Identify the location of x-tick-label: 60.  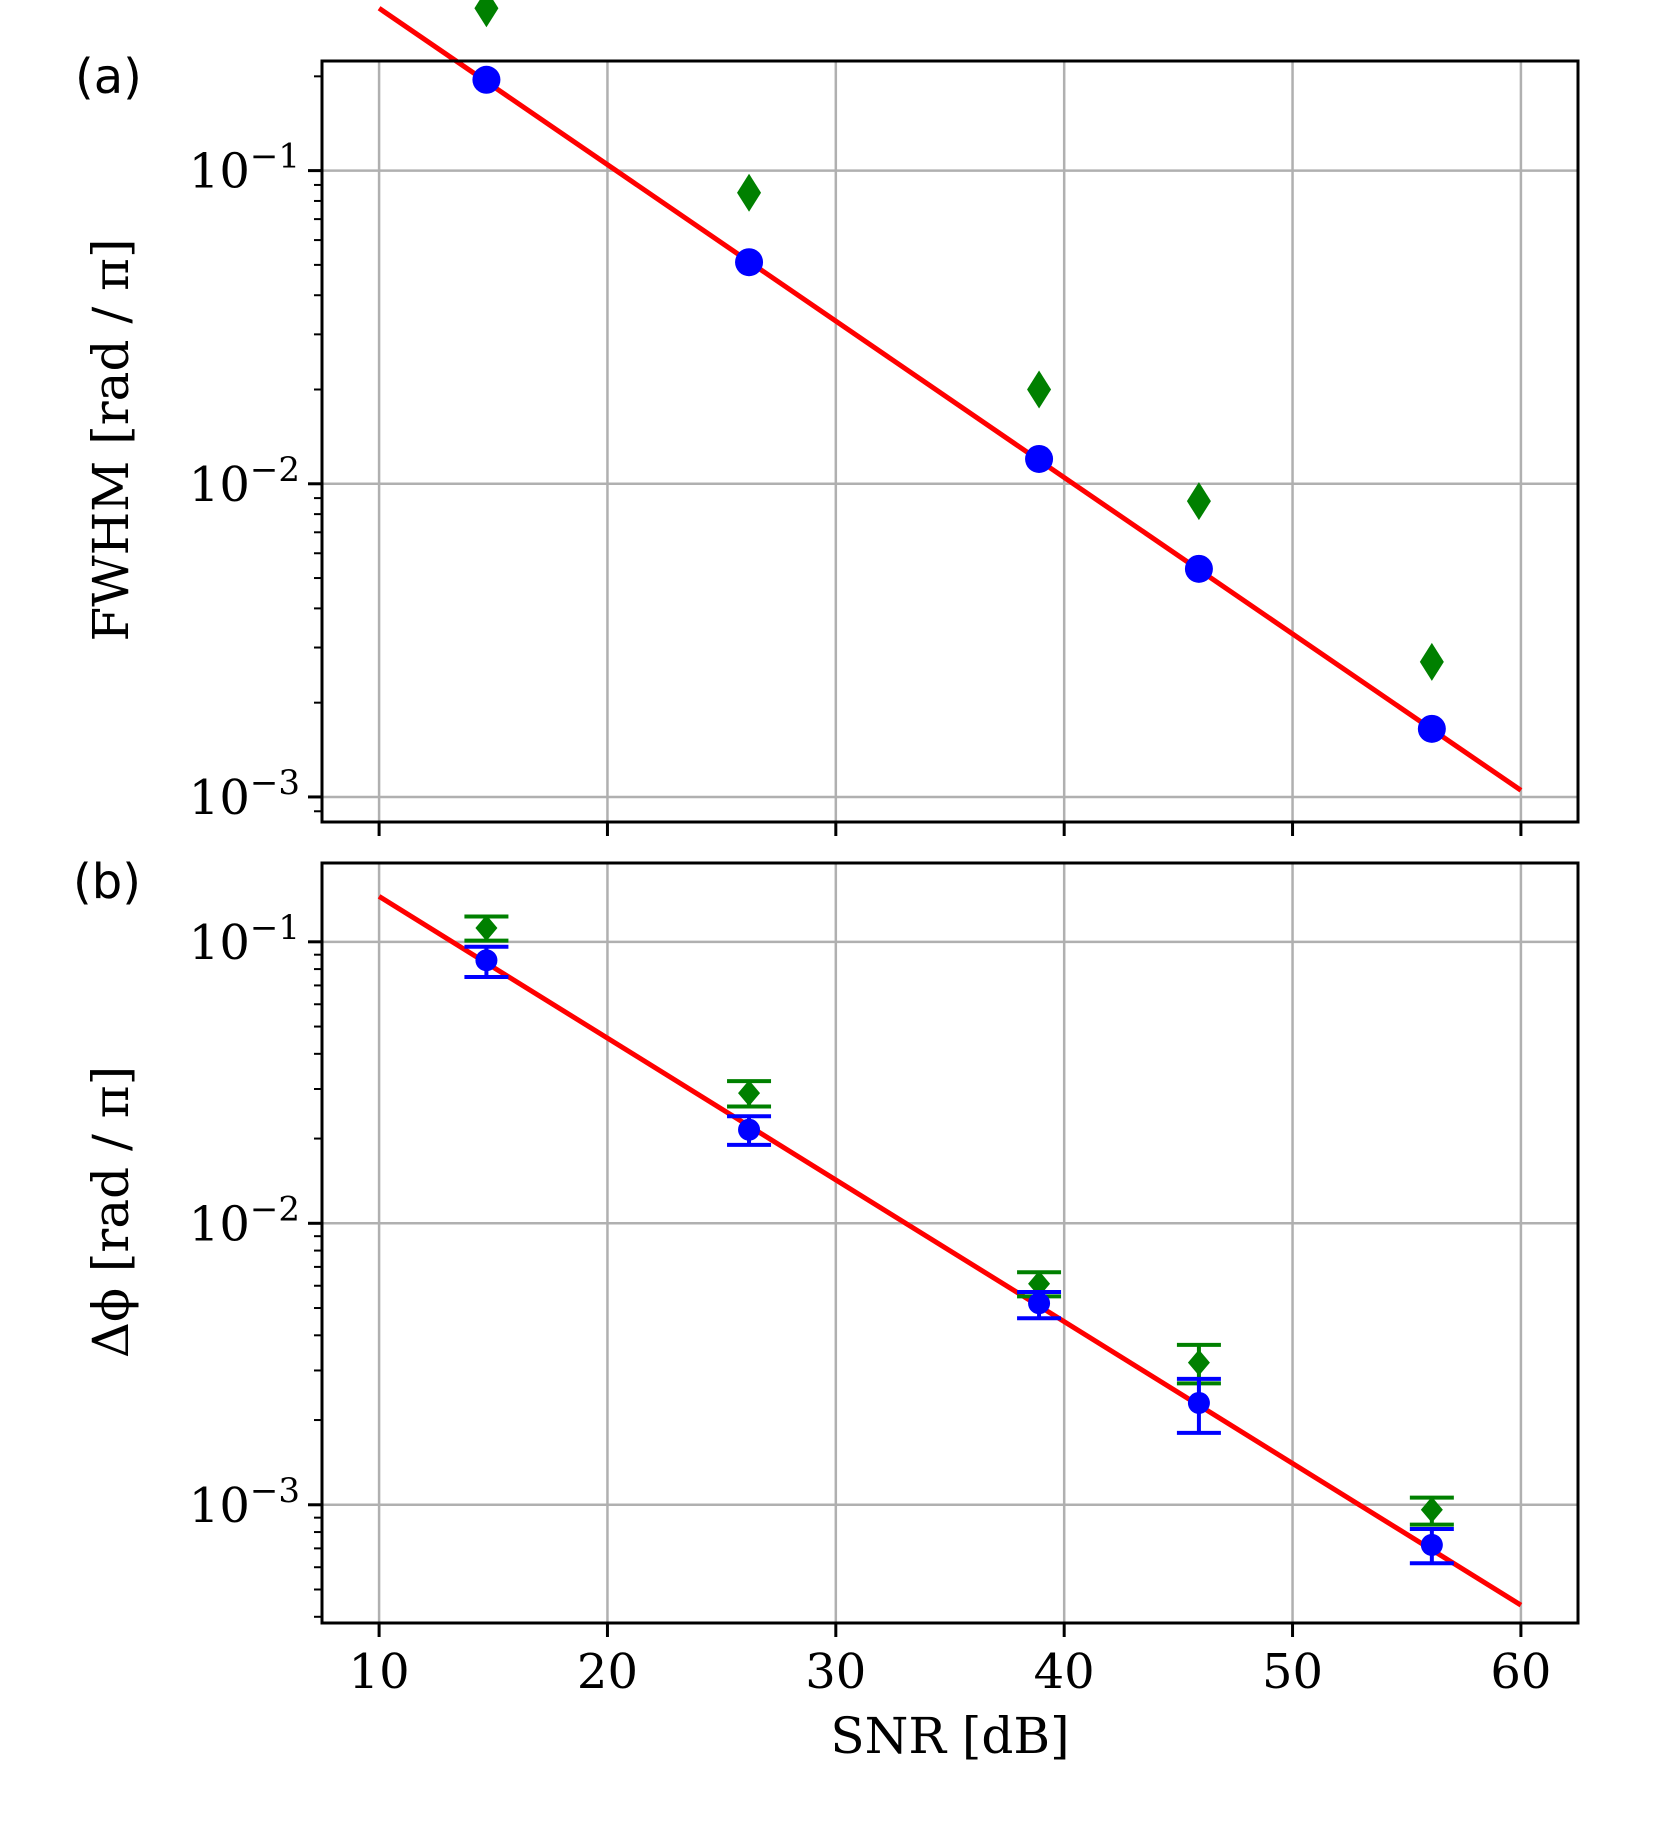
(1520, 1672).